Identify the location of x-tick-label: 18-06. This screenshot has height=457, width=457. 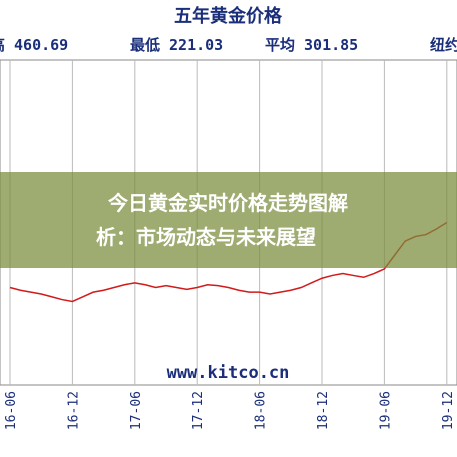
(261, 410).